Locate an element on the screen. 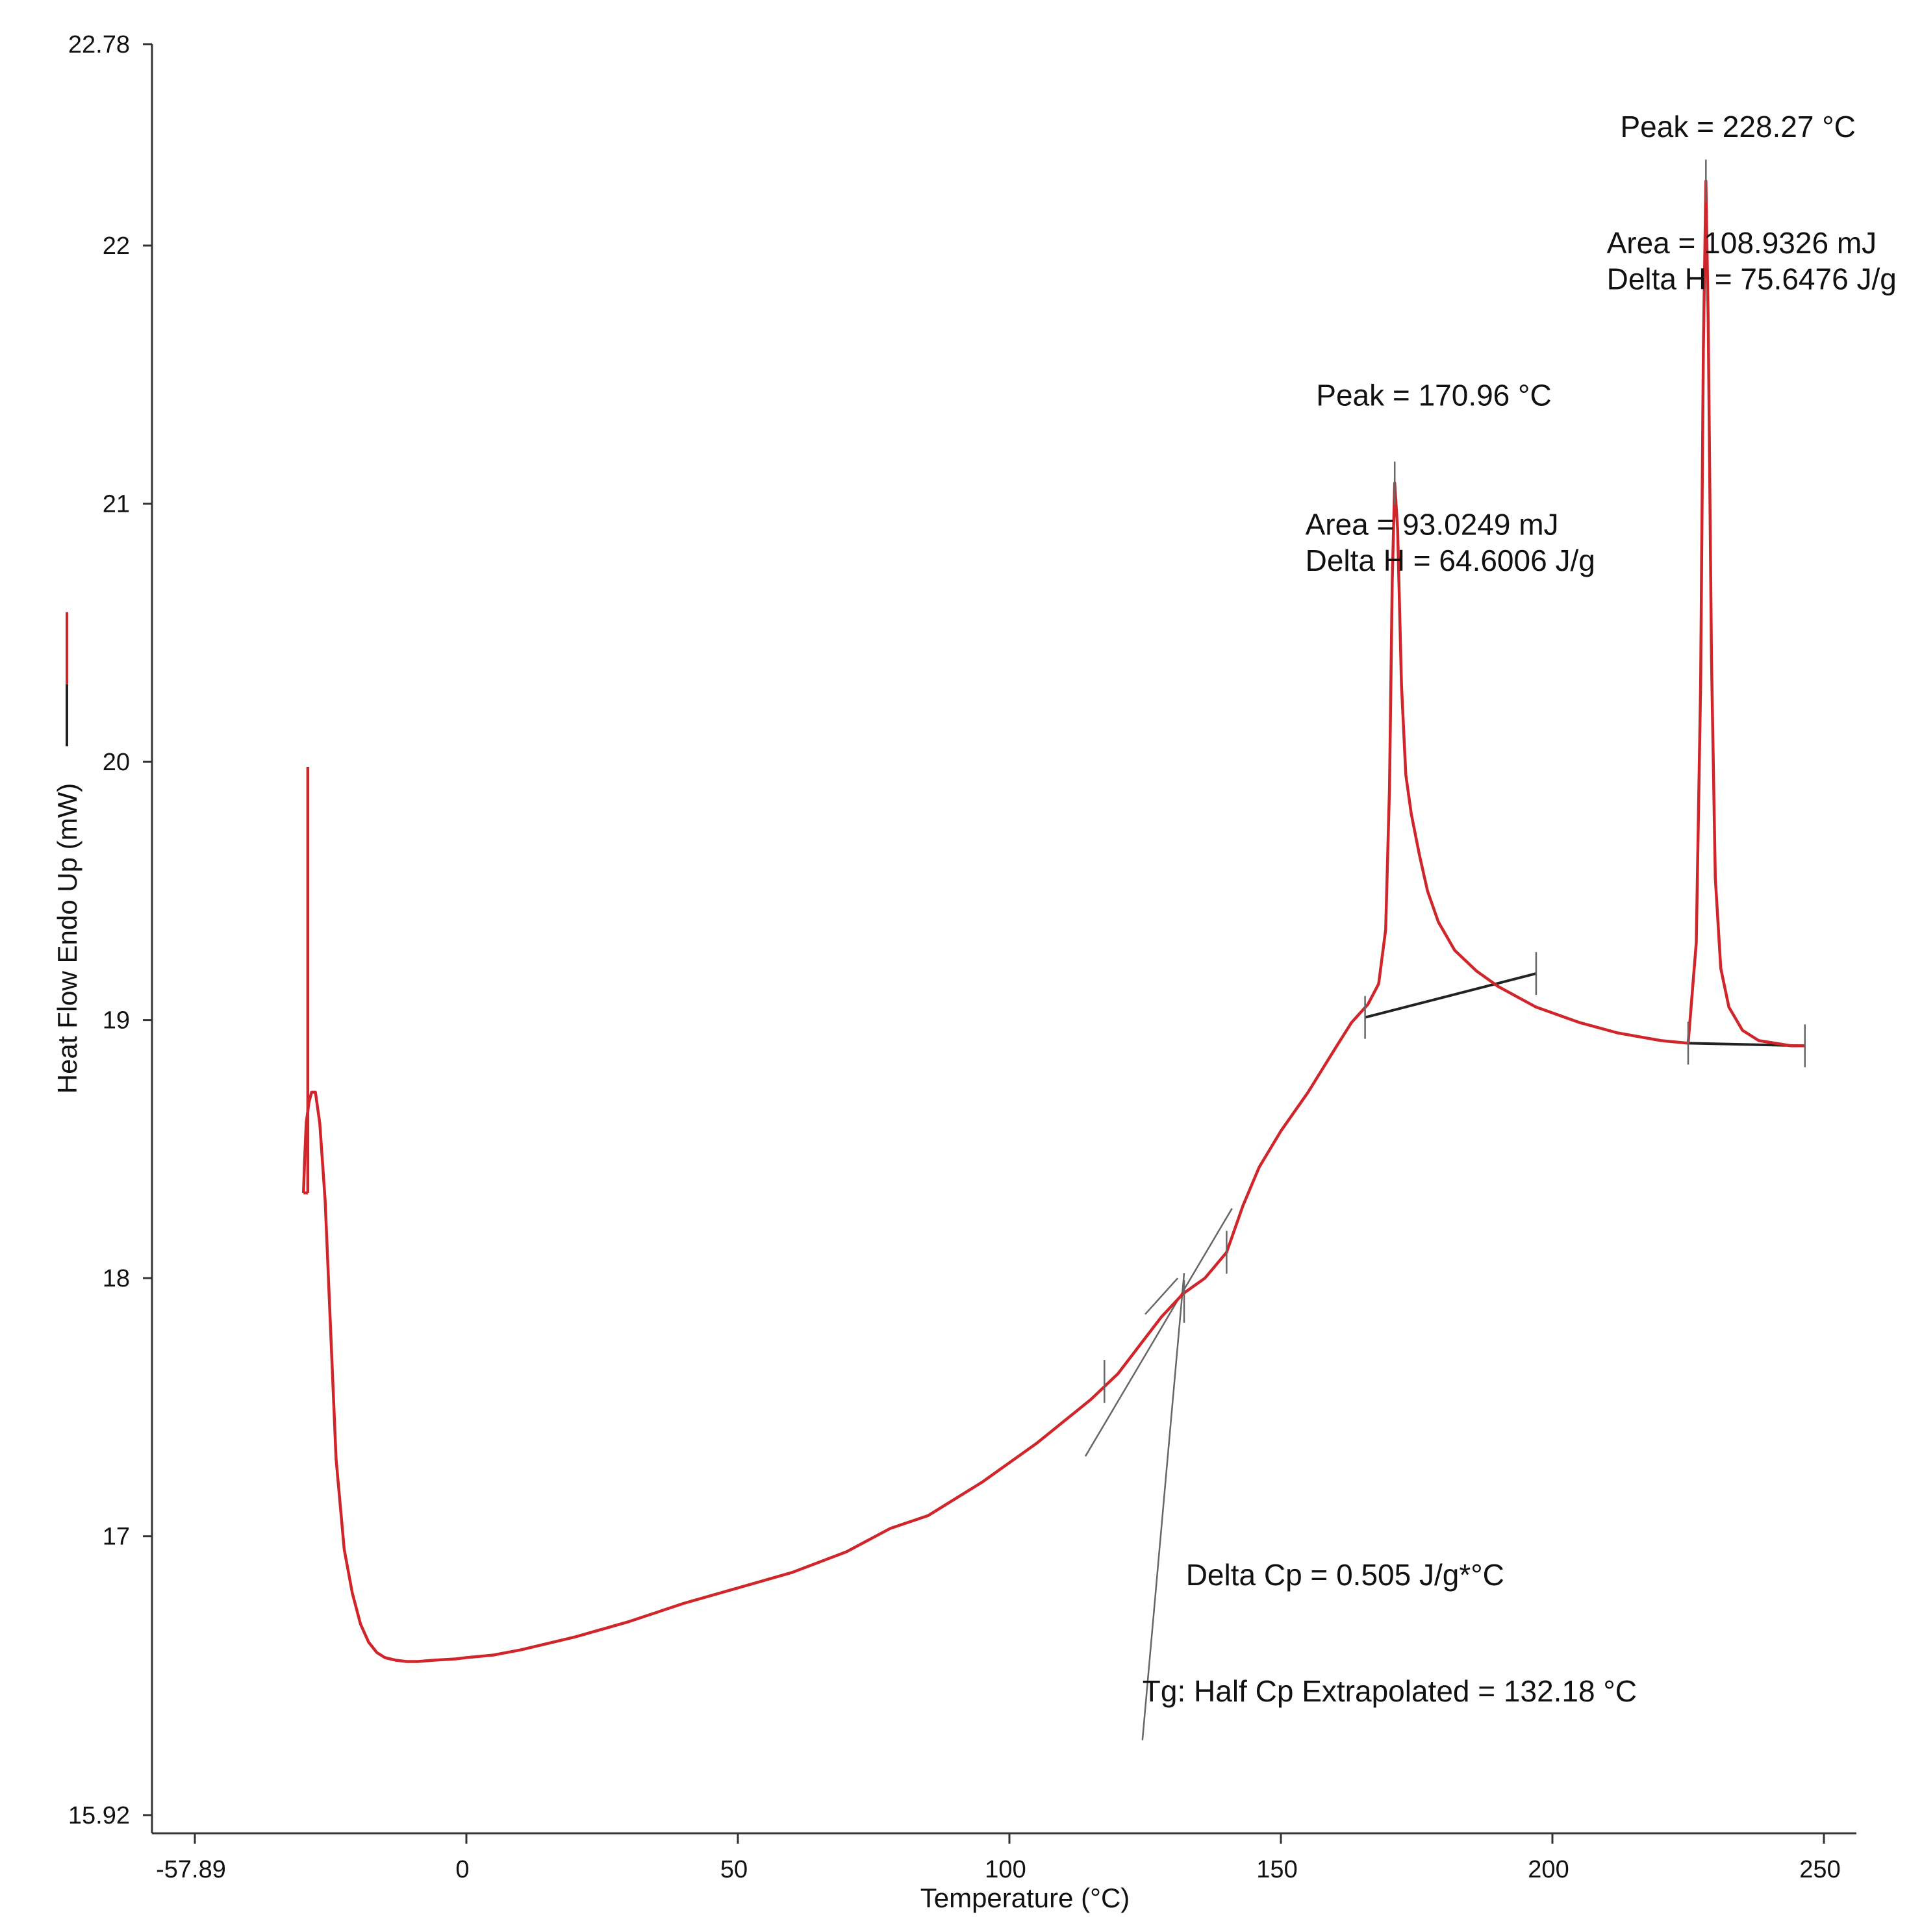 The height and width of the screenshot is (1932, 1922). y-axis-ticks: 15.92 17 18 19 20 21 22 22.78 is located at coordinates (110, 930).